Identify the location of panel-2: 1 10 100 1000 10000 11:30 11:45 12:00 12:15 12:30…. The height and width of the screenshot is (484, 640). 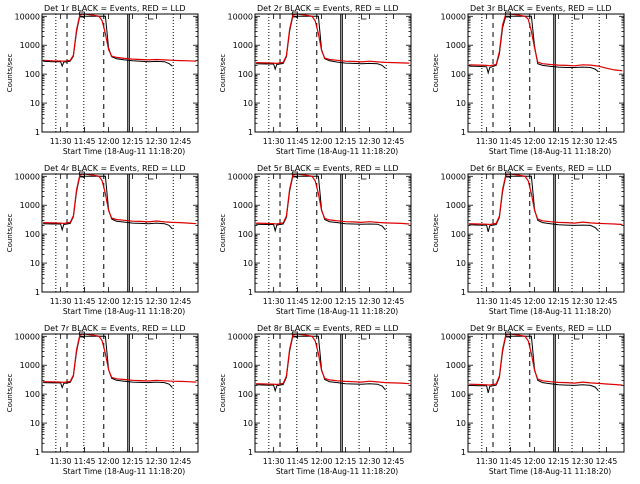
(315, 80).